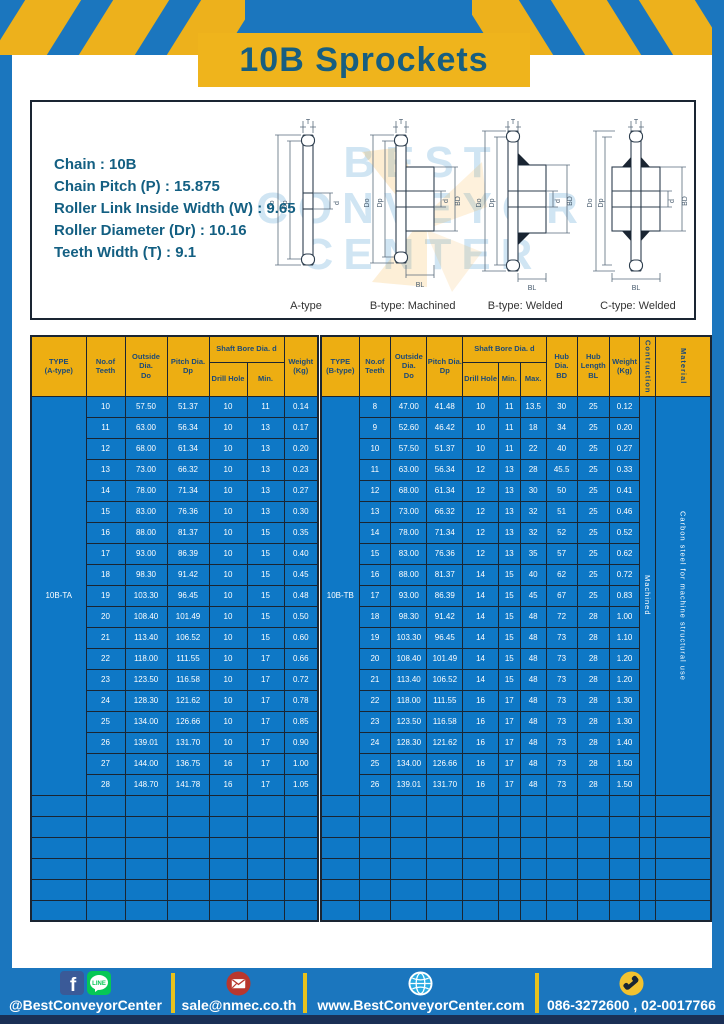 The height and width of the screenshot is (1024, 724). Describe the element at coordinates (105, 595) in the screenshot. I see `table-cell: 19` at that location.